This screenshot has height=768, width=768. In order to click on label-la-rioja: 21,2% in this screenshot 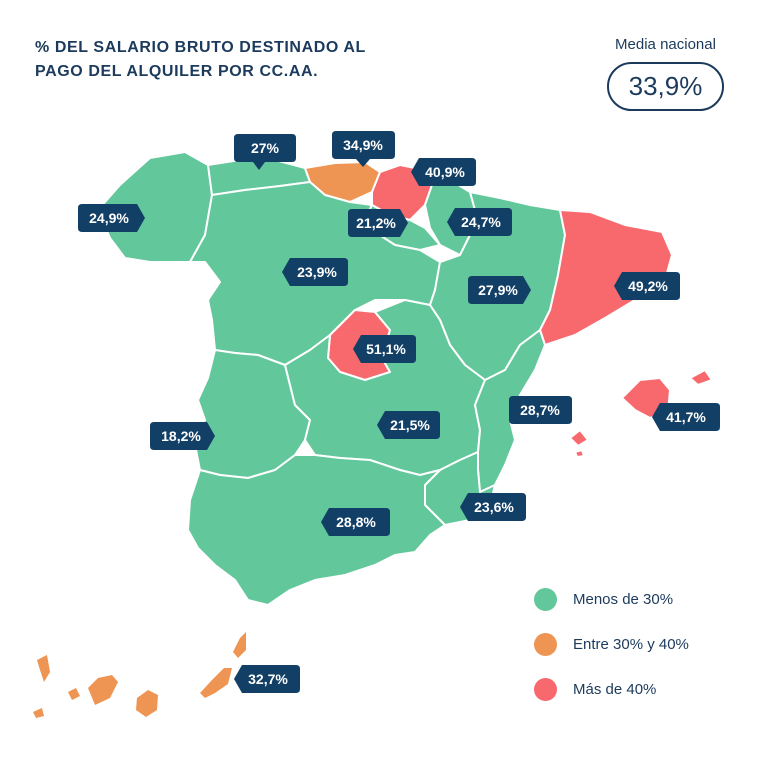, I will do `click(378, 223)`.